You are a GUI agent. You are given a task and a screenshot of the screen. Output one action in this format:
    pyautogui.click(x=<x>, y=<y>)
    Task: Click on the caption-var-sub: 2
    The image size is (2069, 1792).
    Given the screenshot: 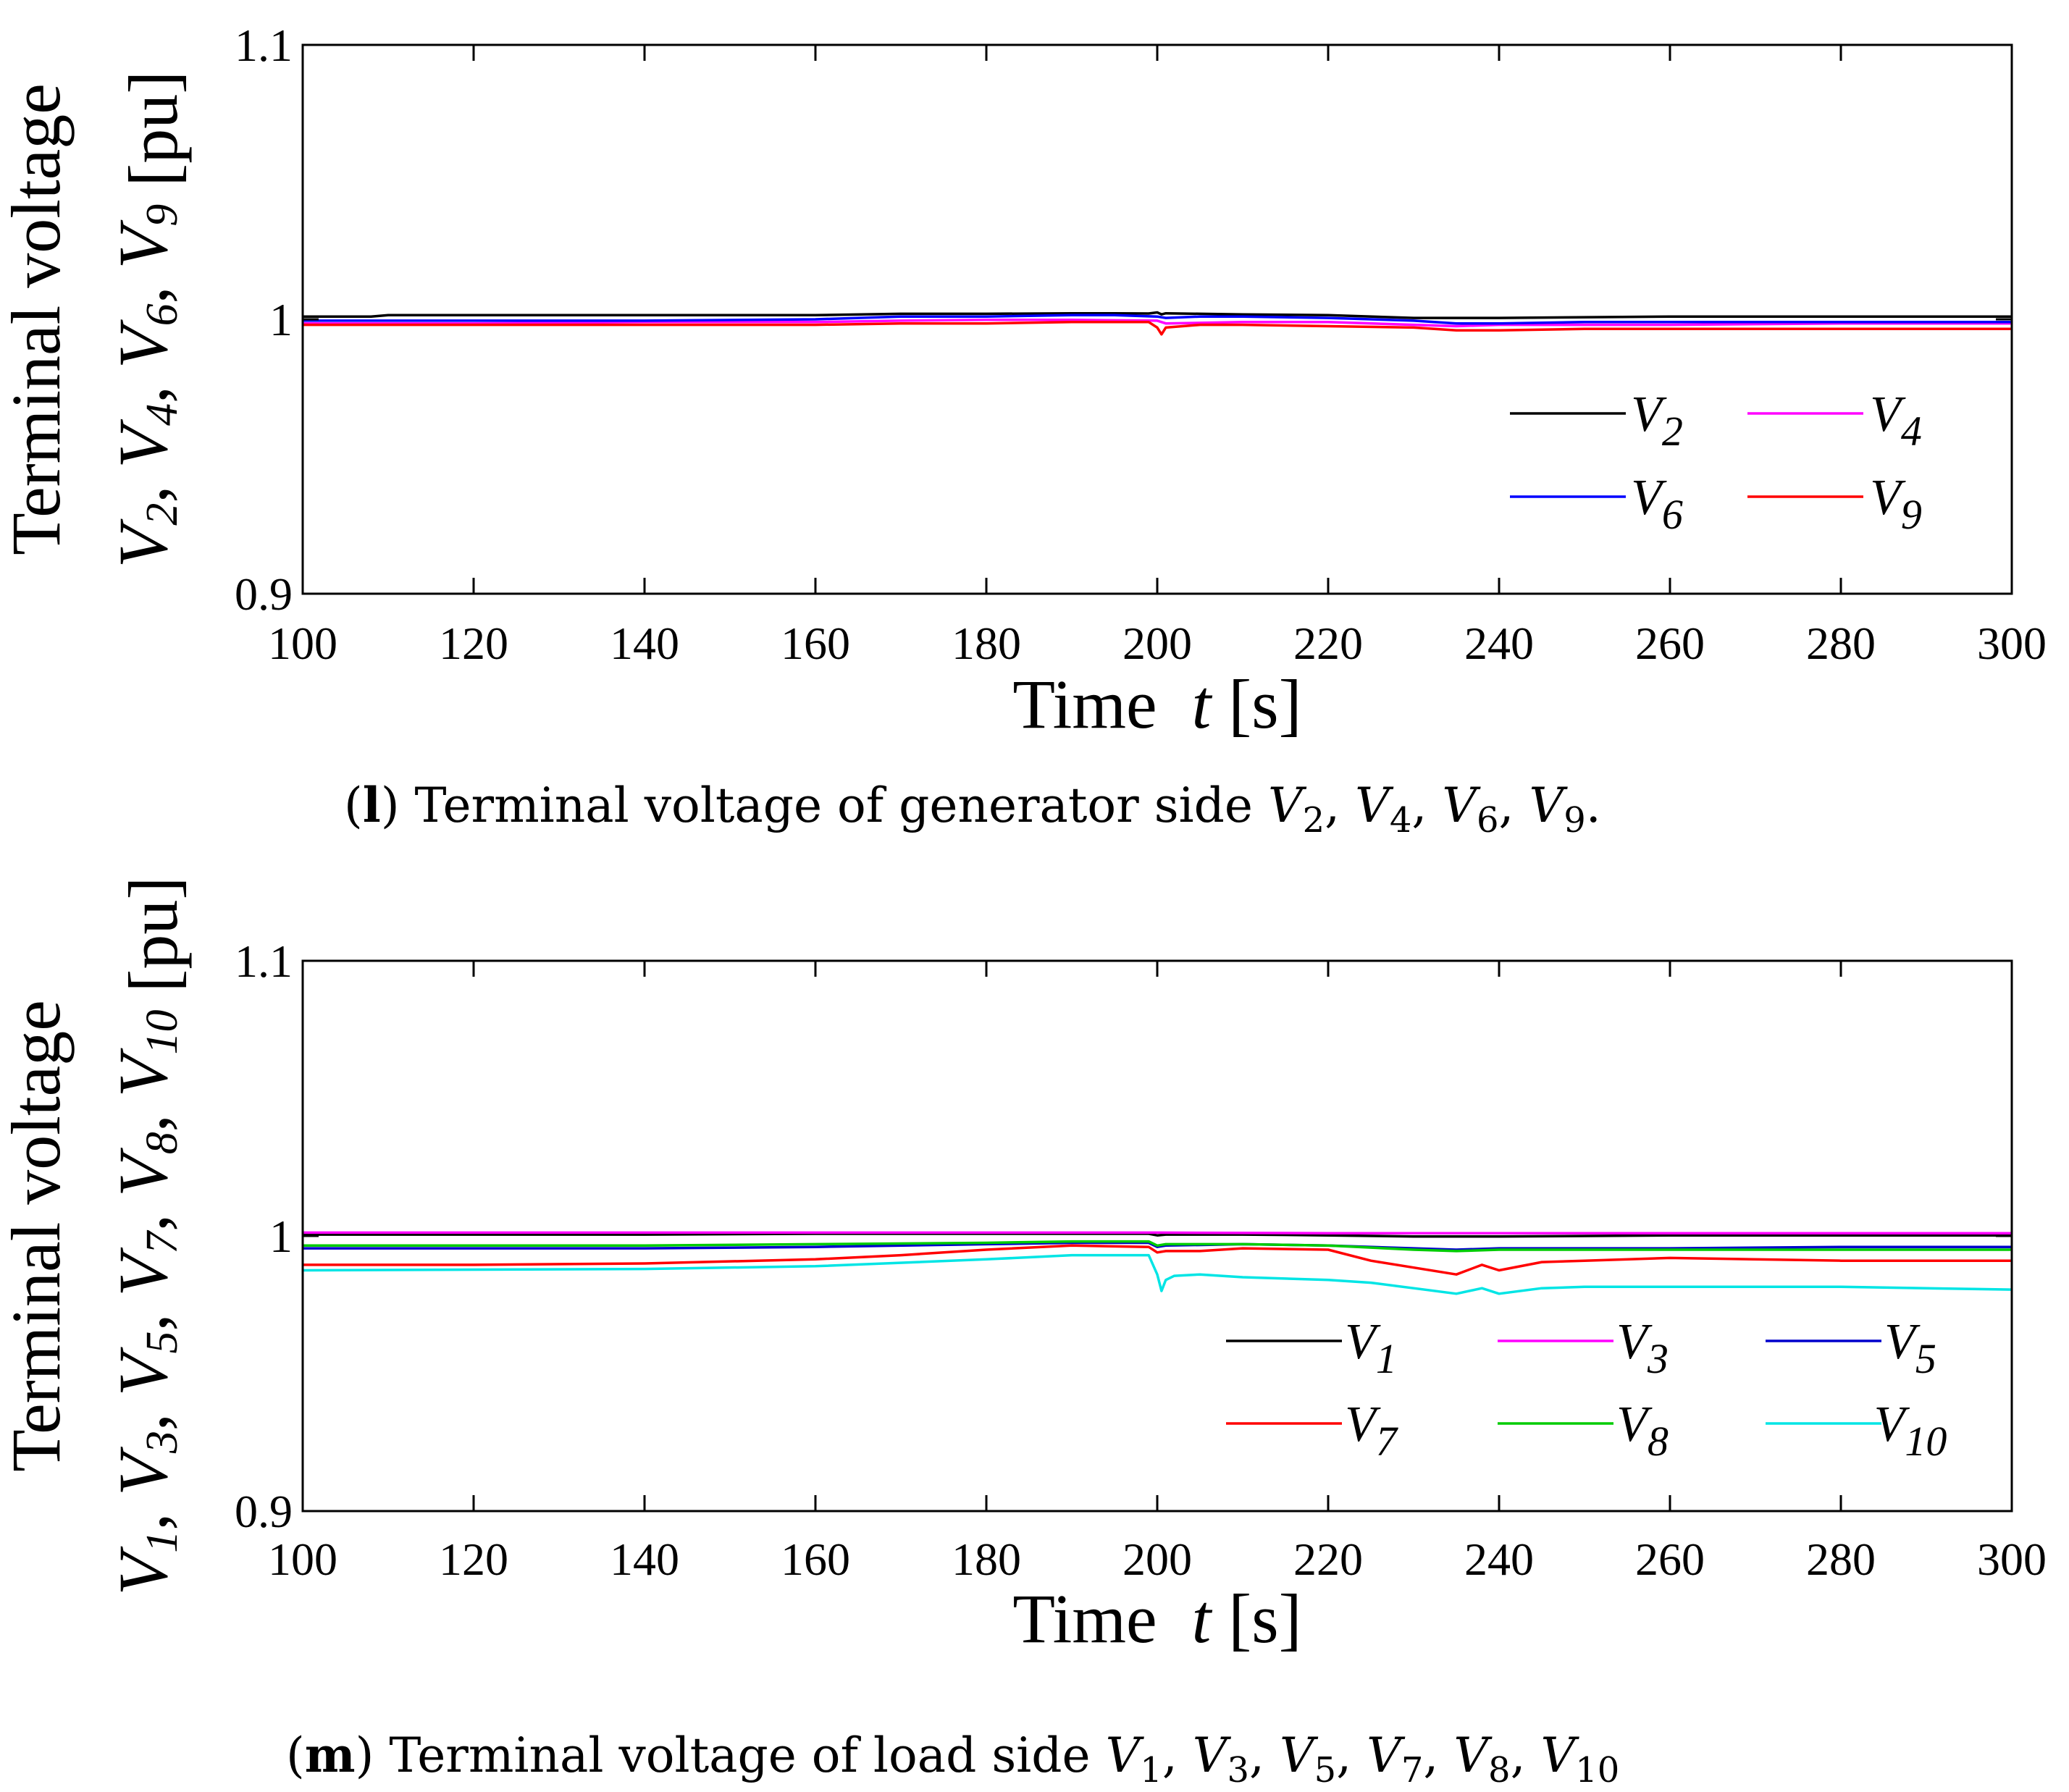 What is the action you would take?
    pyautogui.click(x=1314, y=820)
    